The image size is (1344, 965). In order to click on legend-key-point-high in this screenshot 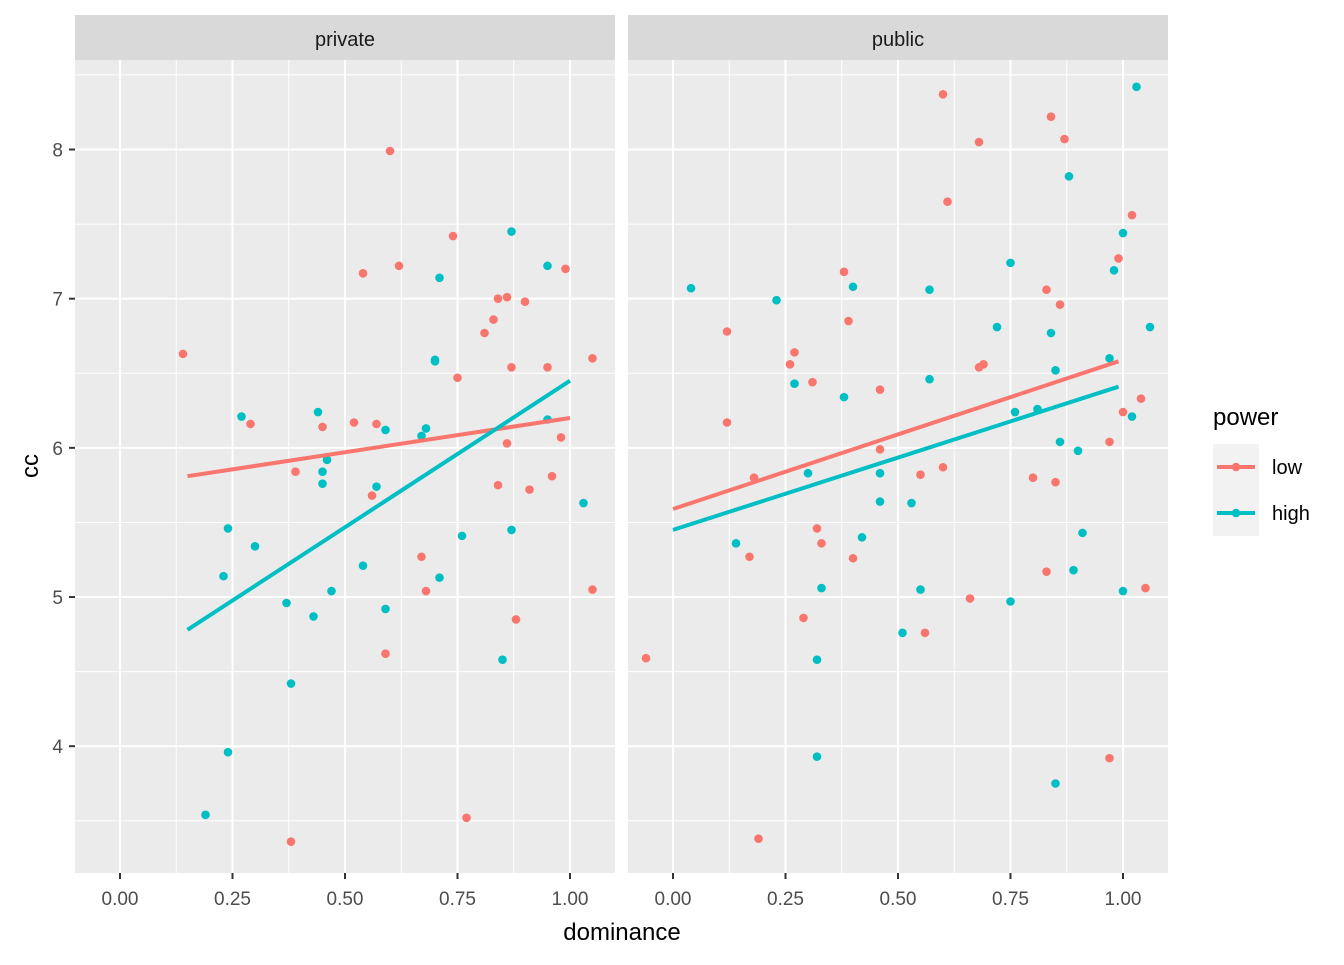, I will do `click(1236, 513)`.